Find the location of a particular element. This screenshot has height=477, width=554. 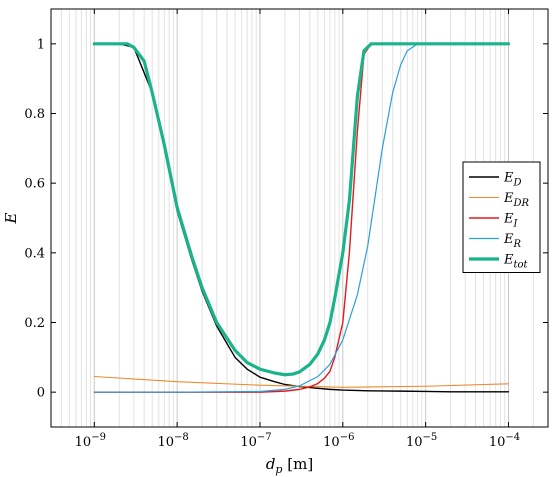

y-tick-label: 0.4 is located at coordinates (34, 253).